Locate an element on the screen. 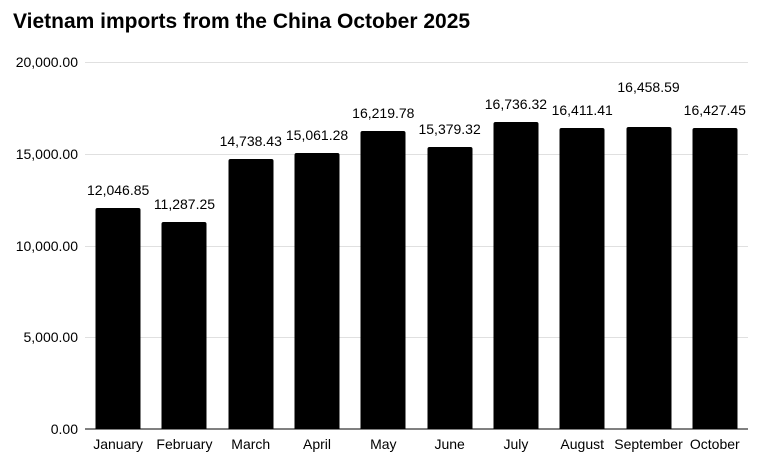  x-tick-april: April is located at coordinates (317, 444).